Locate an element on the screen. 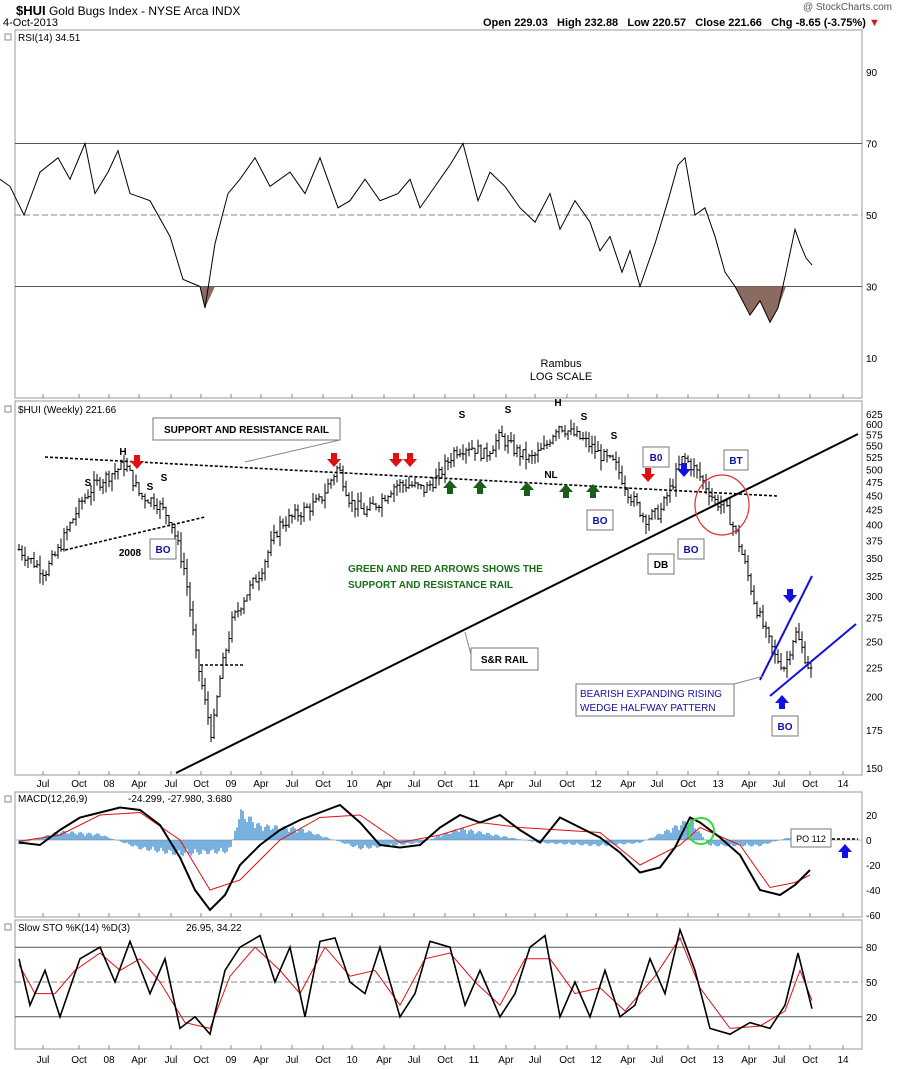 The image size is (900, 1069). x-tick-label-price: Oct is located at coordinates (445, 784).